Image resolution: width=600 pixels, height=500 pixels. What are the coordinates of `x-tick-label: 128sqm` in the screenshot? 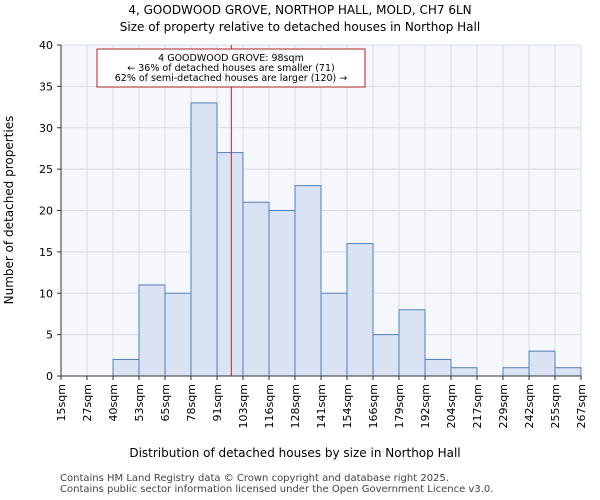 It's located at (295, 406).